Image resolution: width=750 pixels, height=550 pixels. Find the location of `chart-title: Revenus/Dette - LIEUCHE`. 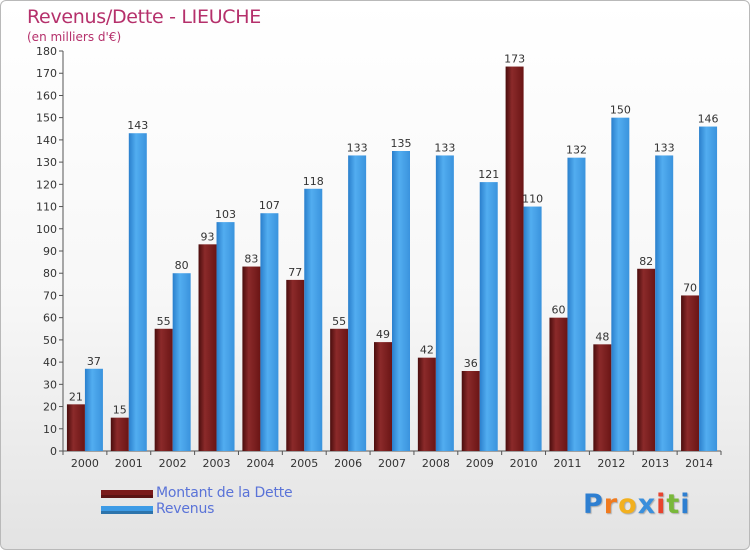

chart-title: Revenus/Dette - LIEUCHE is located at coordinates (144, 17).